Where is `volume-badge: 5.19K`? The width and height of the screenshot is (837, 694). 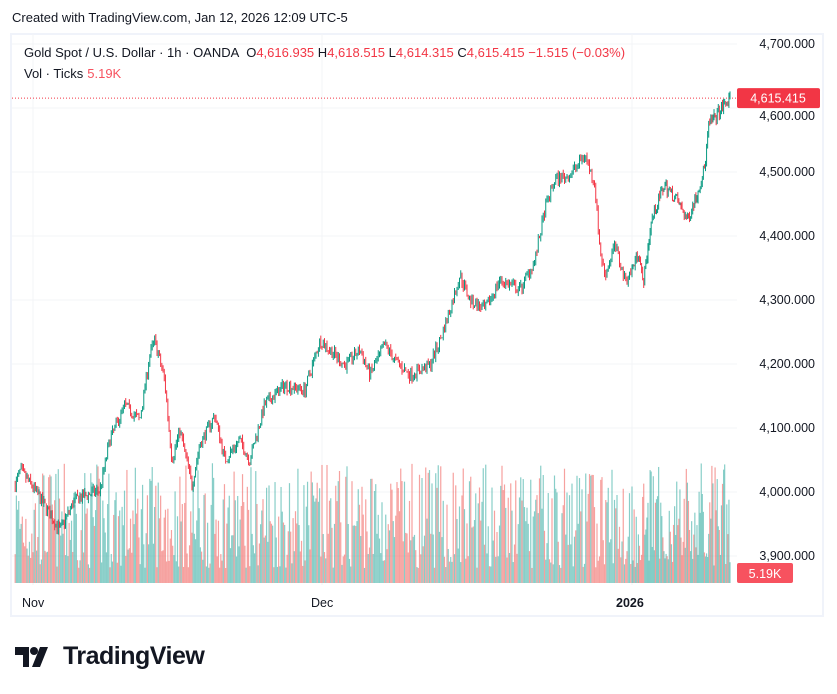 volume-badge: 5.19K is located at coordinates (765, 573).